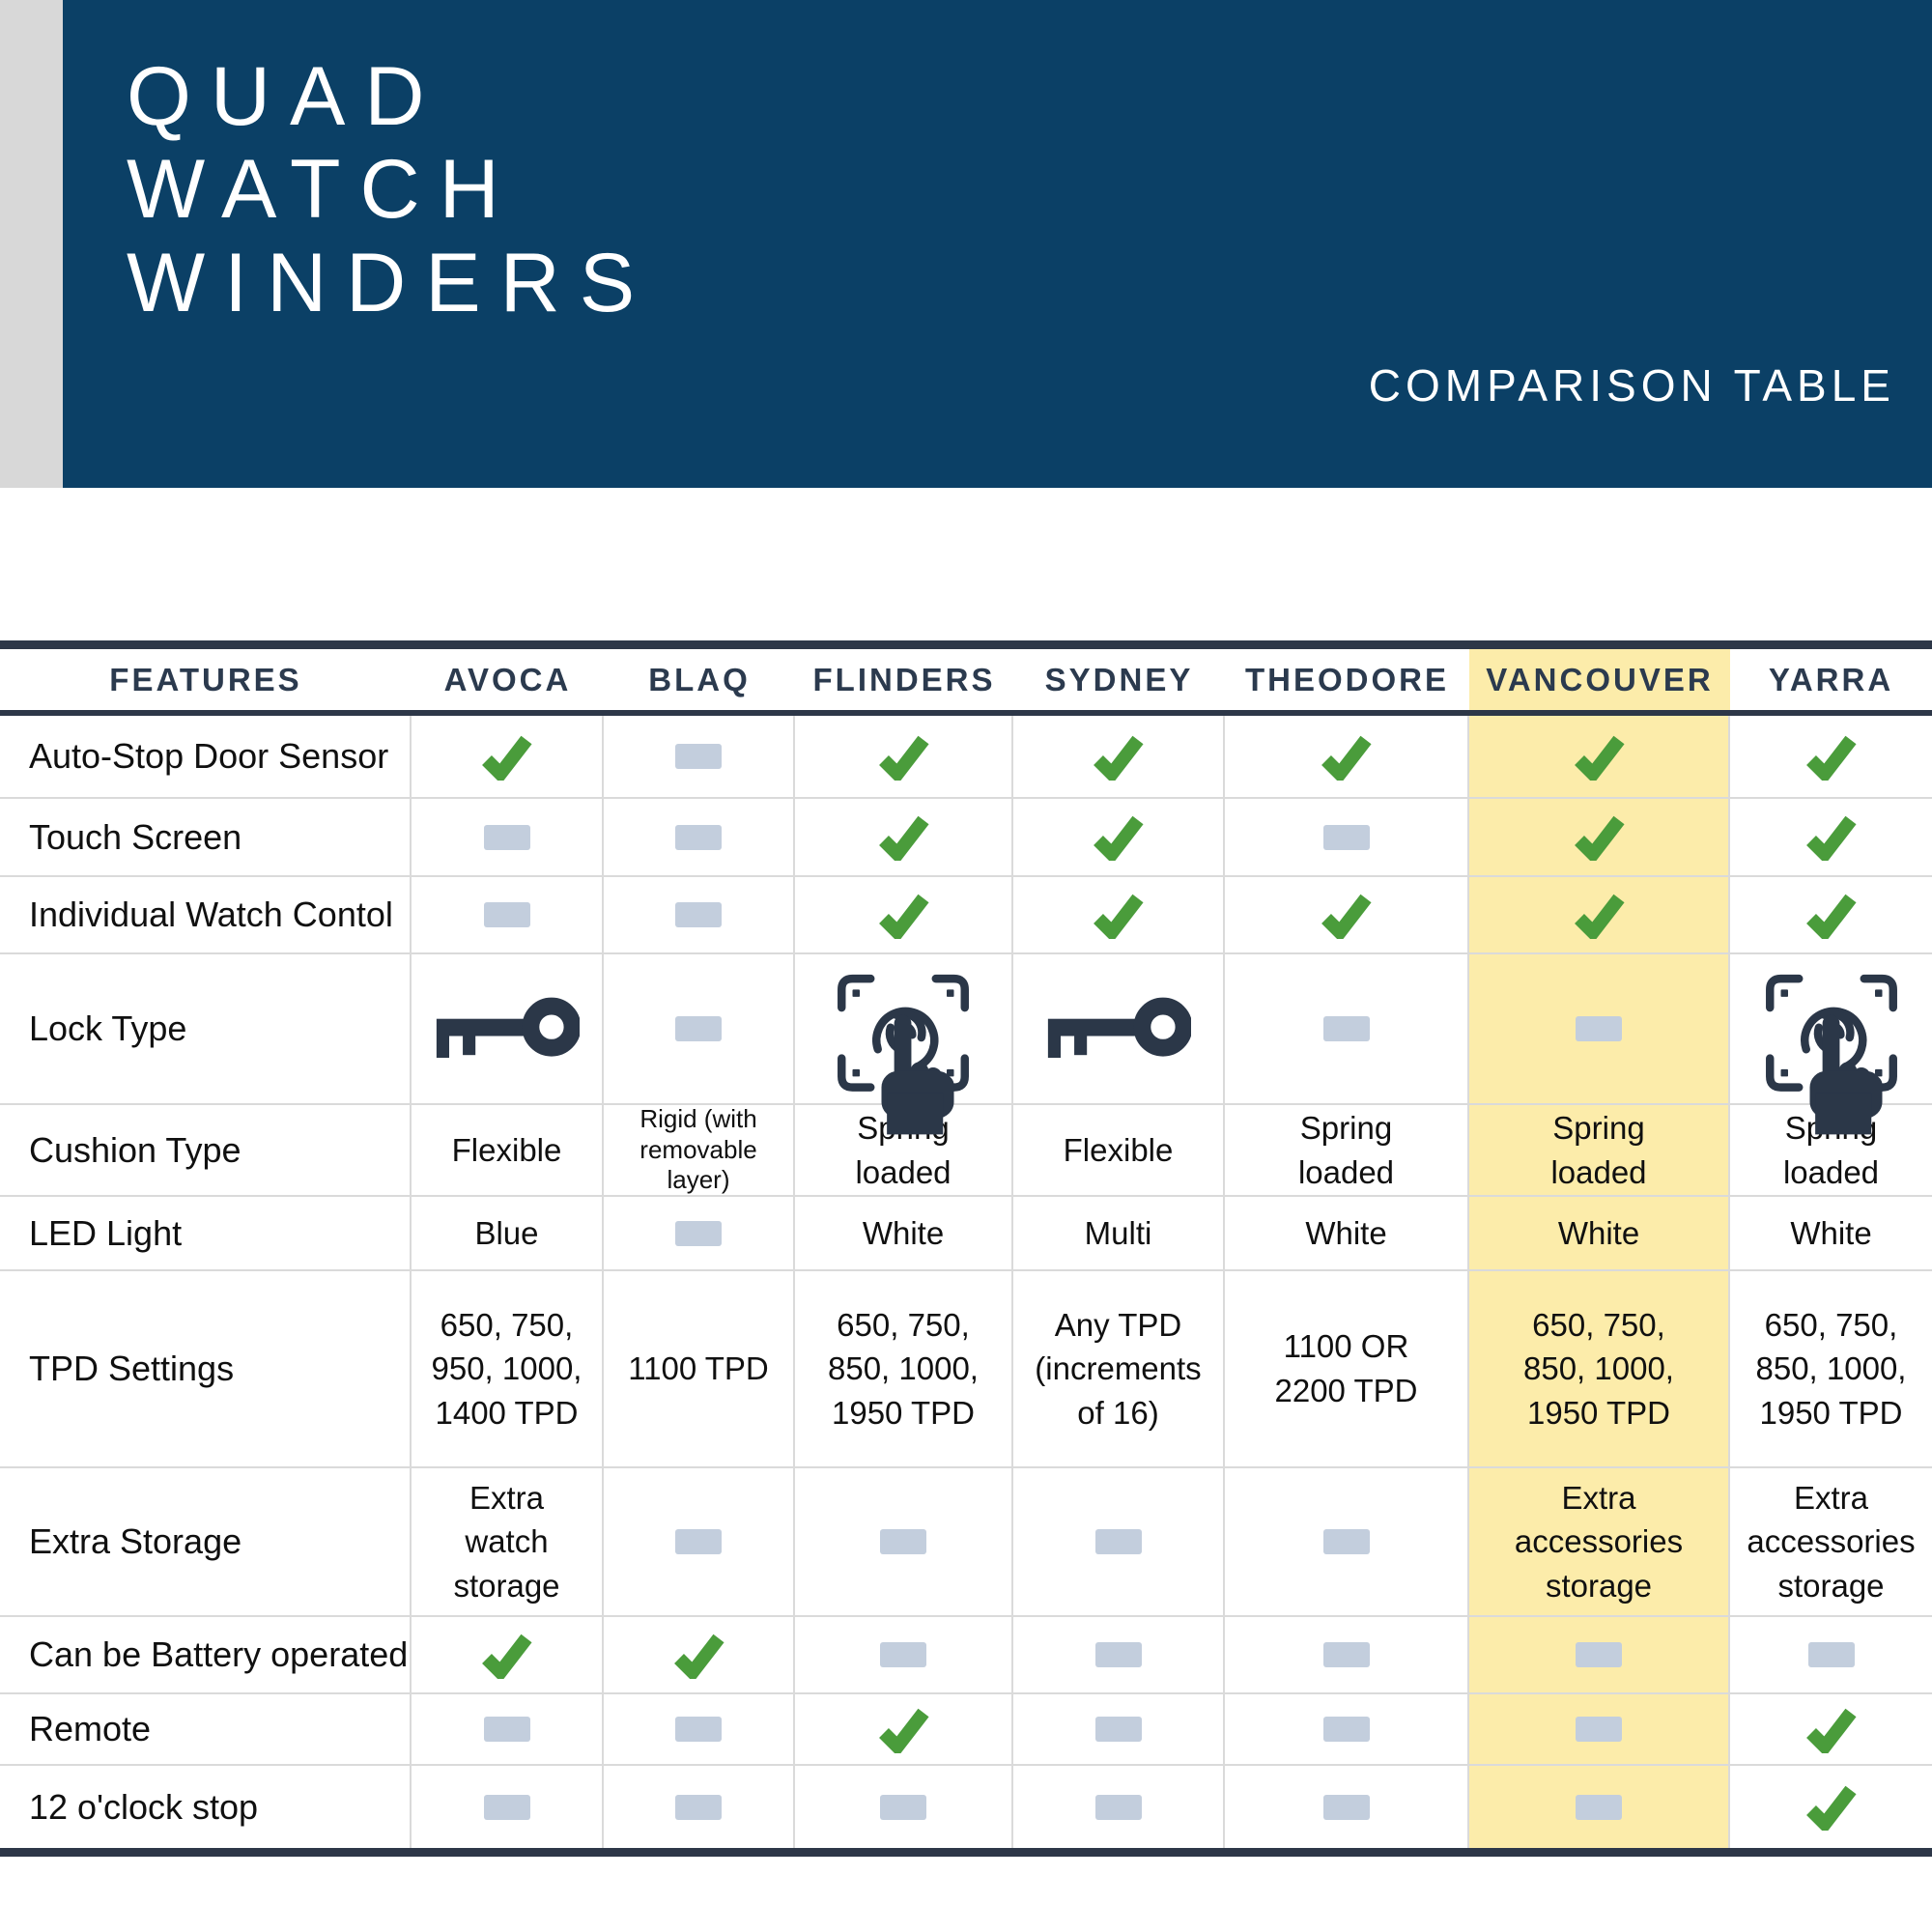  What do you see at coordinates (966, 713) in the screenshot?
I see `table-header-divider` at bounding box center [966, 713].